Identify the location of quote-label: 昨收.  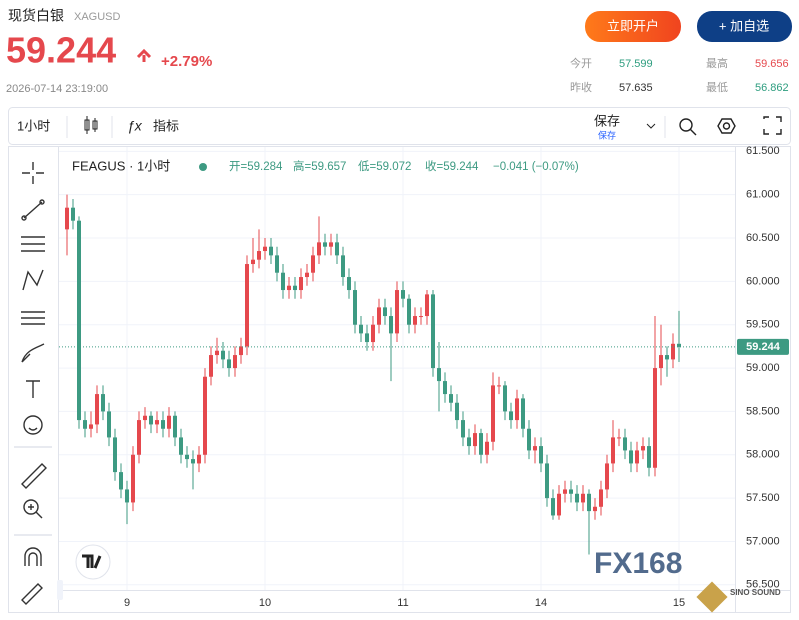
(581, 87).